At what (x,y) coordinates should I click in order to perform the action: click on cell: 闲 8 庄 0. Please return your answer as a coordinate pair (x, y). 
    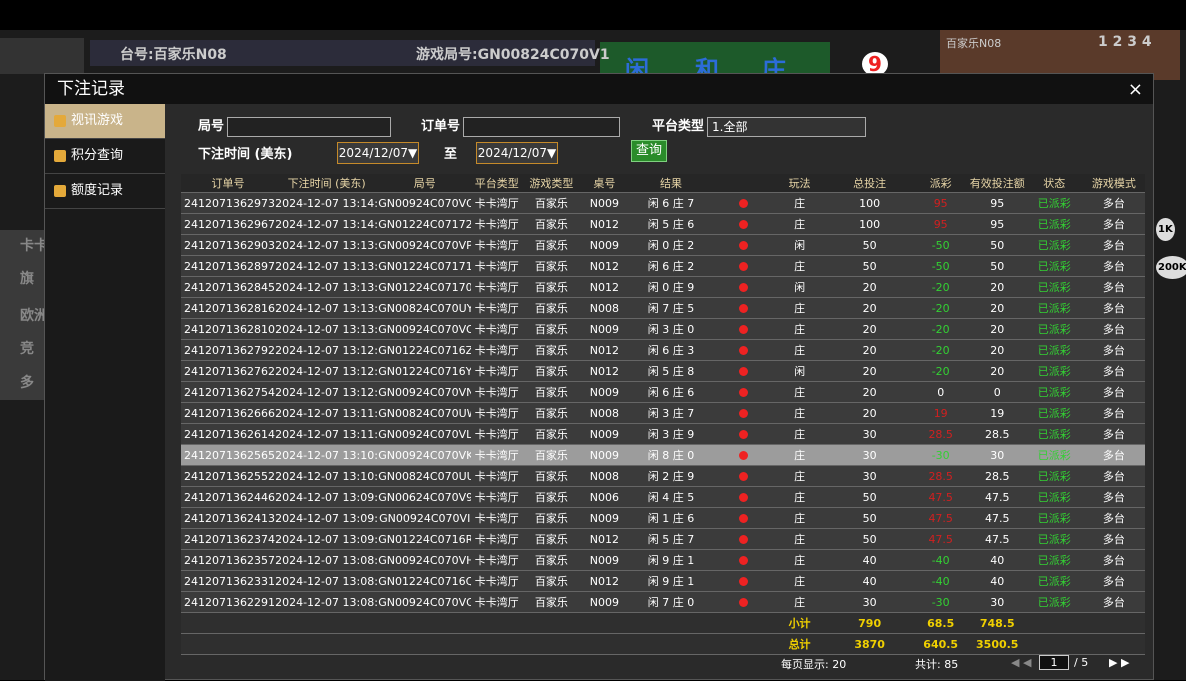
    Looking at the image, I should click on (671, 455).